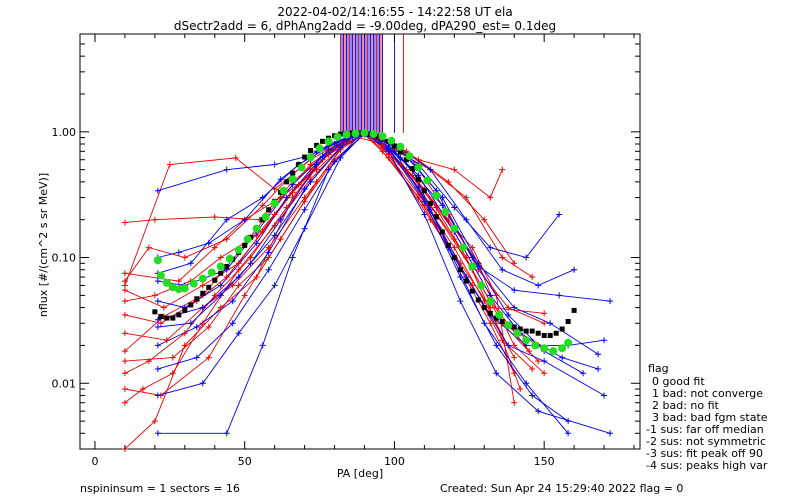 The height and width of the screenshot is (500, 800). What do you see at coordinates (64, 258) in the screenshot?
I see `y-tick-label: 0.10` at bounding box center [64, 258].